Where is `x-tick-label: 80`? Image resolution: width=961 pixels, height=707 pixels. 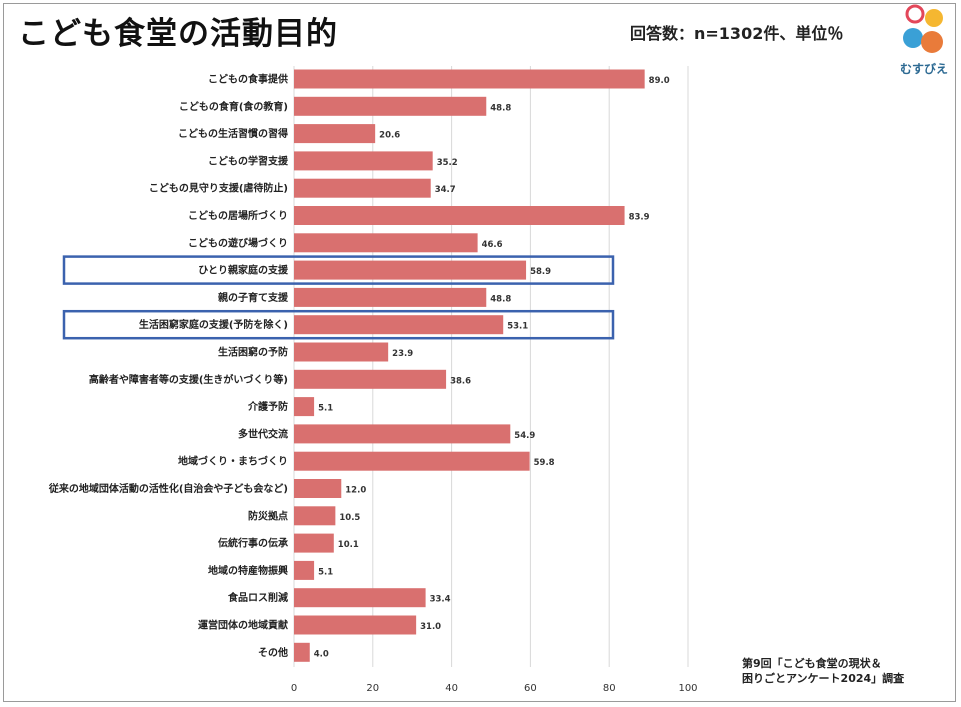
x-tick-label: 80 is located at coordinates (609, 688).